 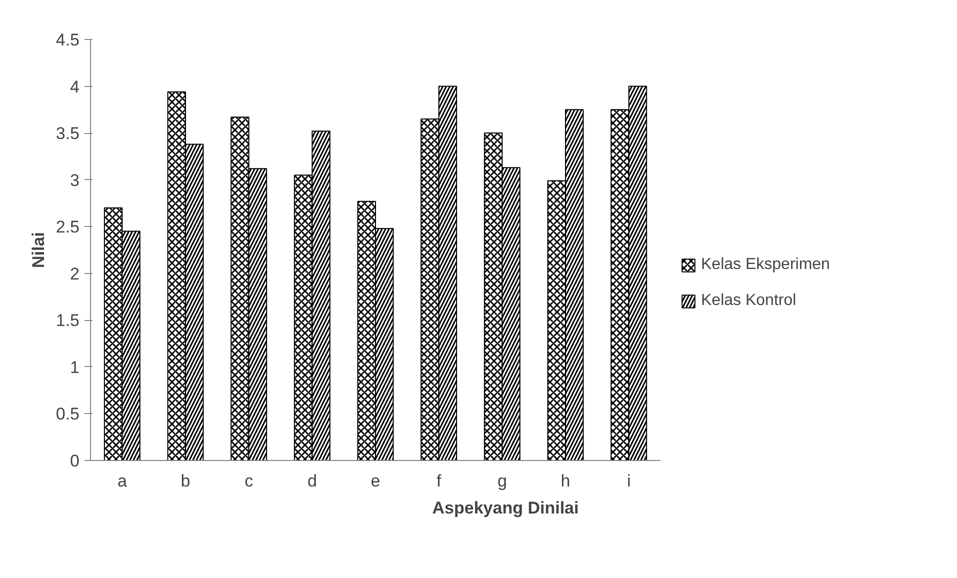 What do you see at coordinates (75, 274) in the screenshot?
I see `y-tick-label: 2` at bounding box center [75, 274].